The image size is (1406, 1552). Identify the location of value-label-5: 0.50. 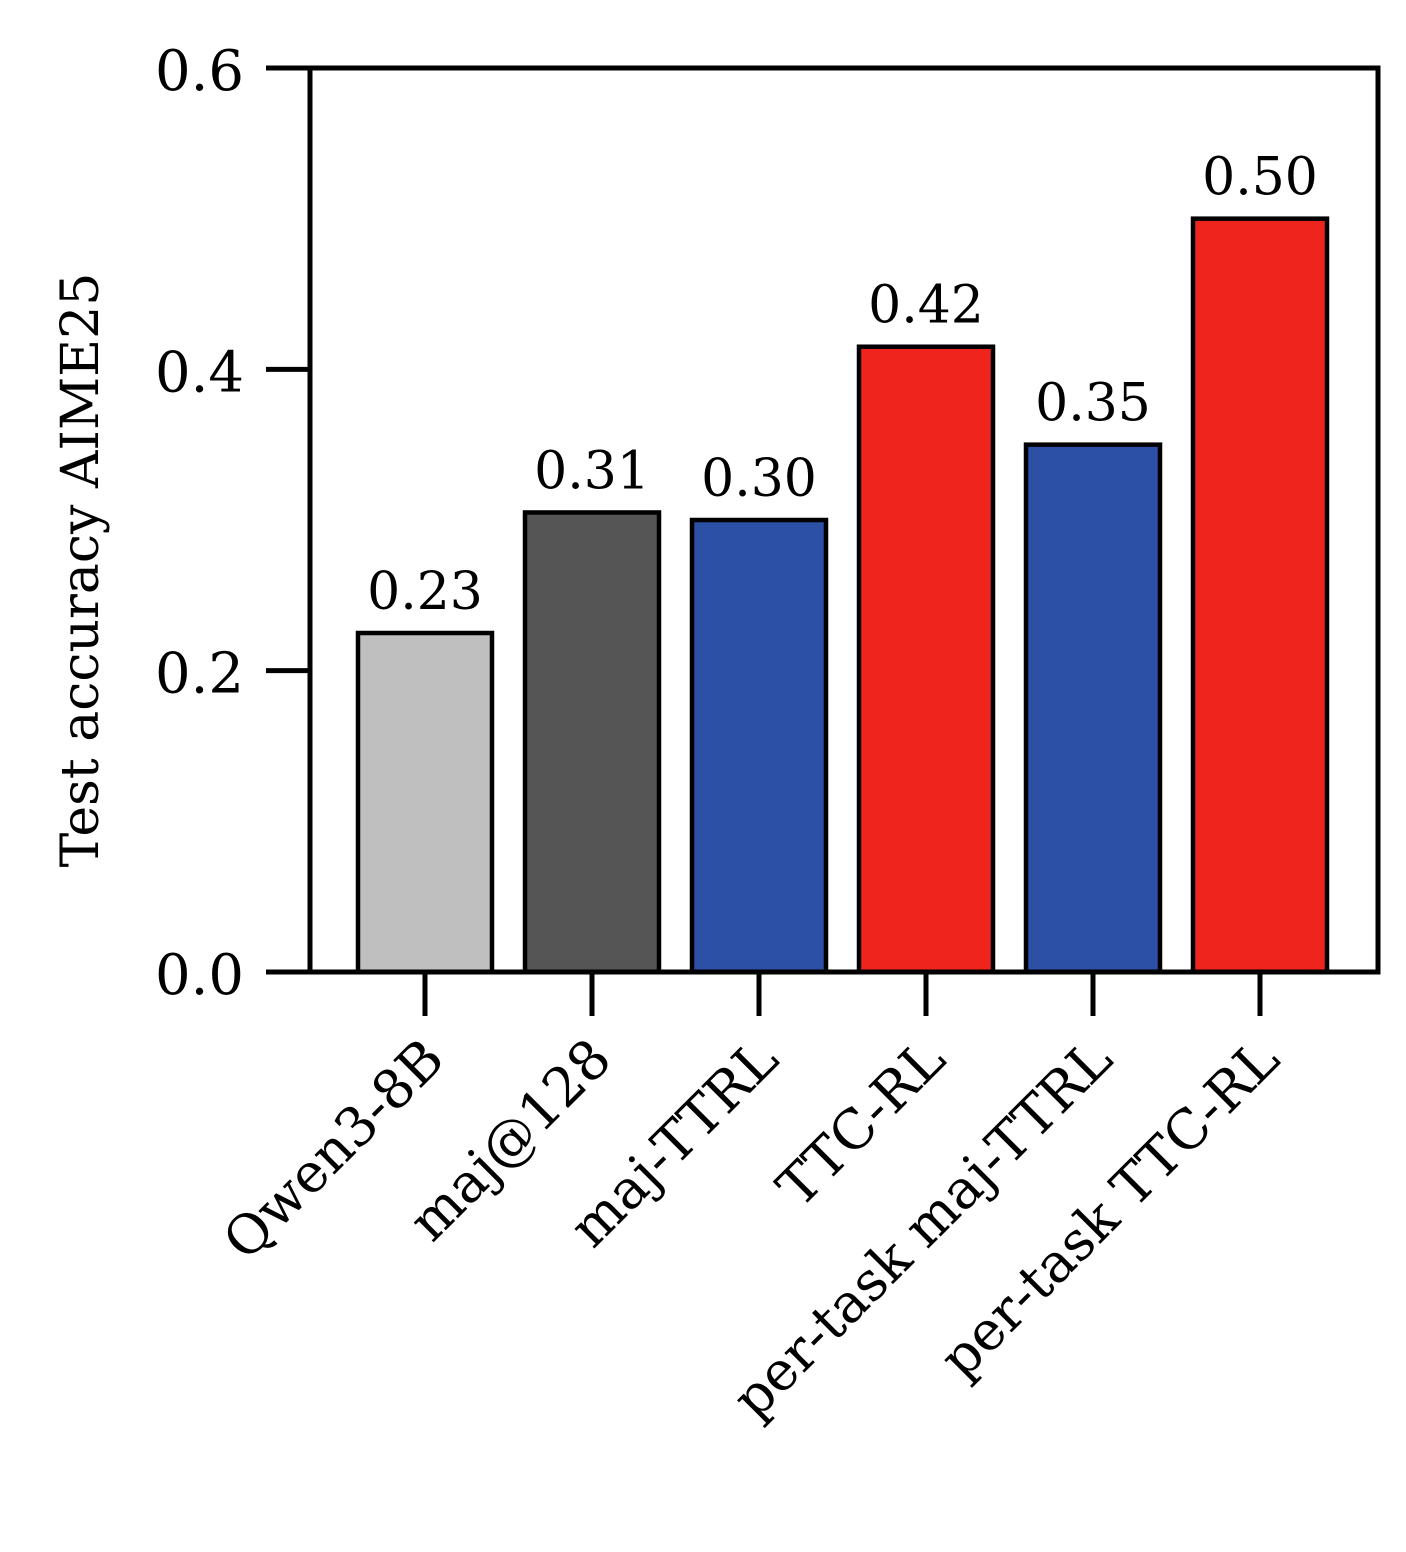
(1260, 178).